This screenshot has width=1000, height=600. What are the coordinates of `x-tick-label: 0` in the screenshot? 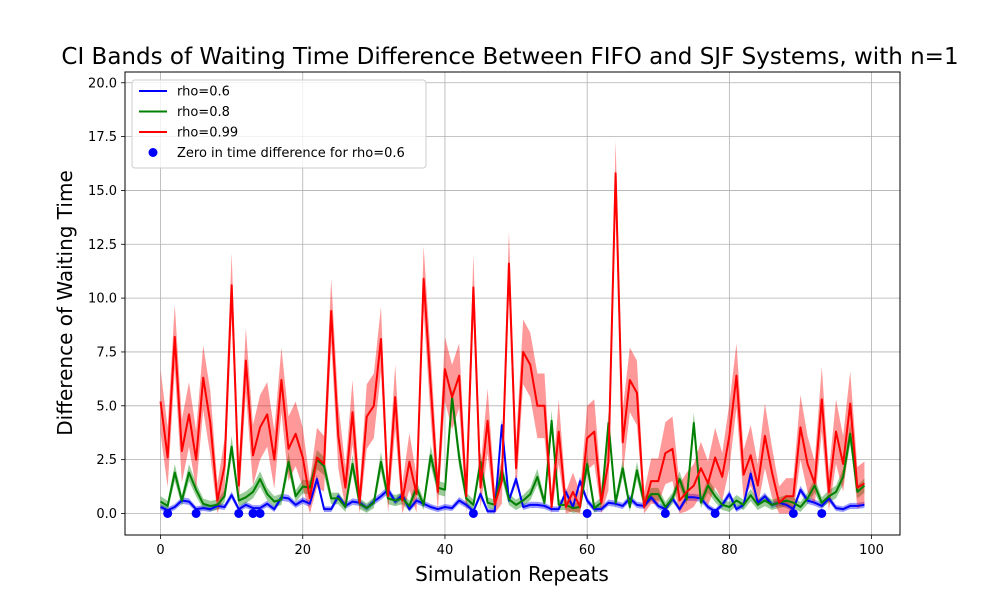 It's located at (160, 550).